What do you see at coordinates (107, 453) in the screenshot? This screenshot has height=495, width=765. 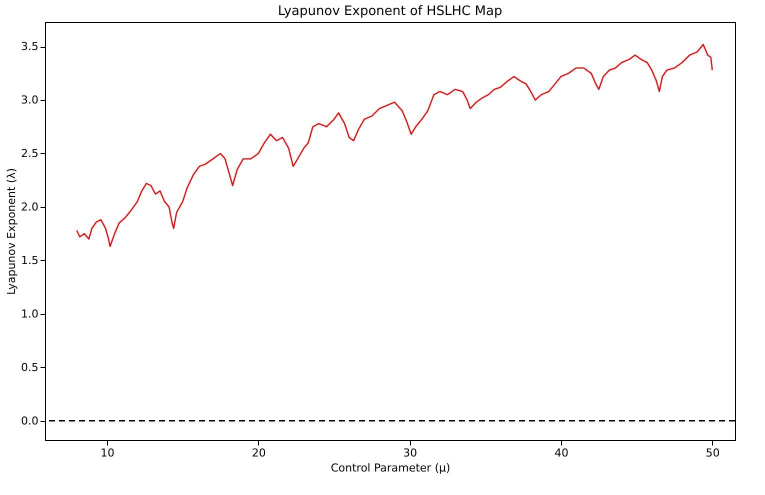 I see `x-tick-label: 10` at bounding box center [107, 453].